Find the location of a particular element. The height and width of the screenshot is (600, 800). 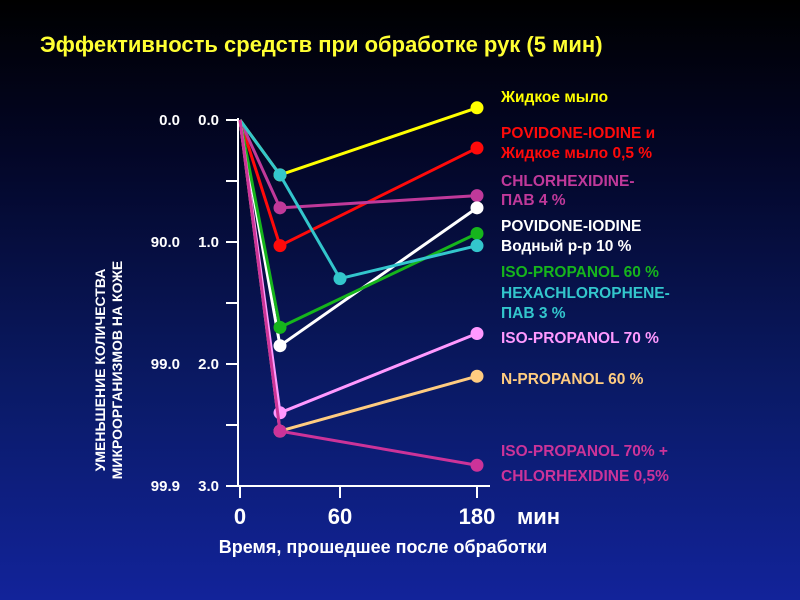

legend-label: CHLORHEXIDINE- is located at coordinates (567, 181).